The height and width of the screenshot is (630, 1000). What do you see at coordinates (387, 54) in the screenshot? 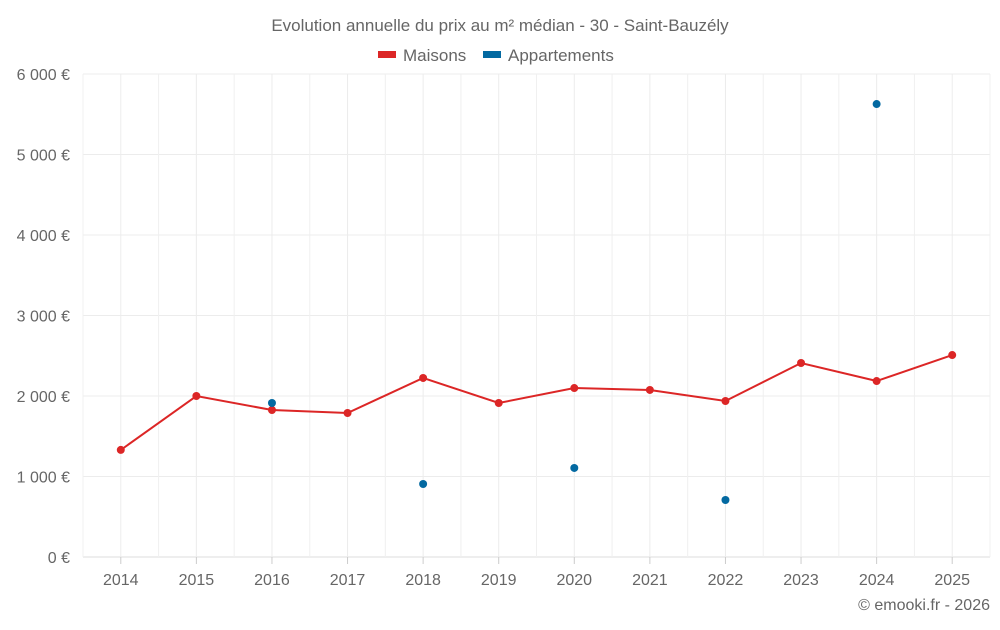
I see `legend-swatch-maisons` at bounding box center [387, 54].